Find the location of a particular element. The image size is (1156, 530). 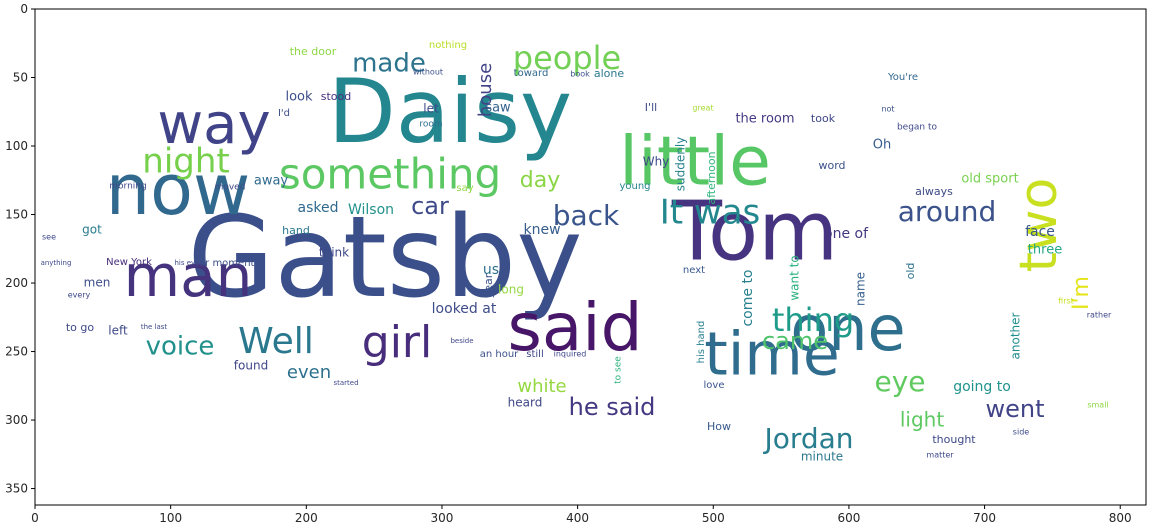

word-love: love is located at coordinates (714, 385).